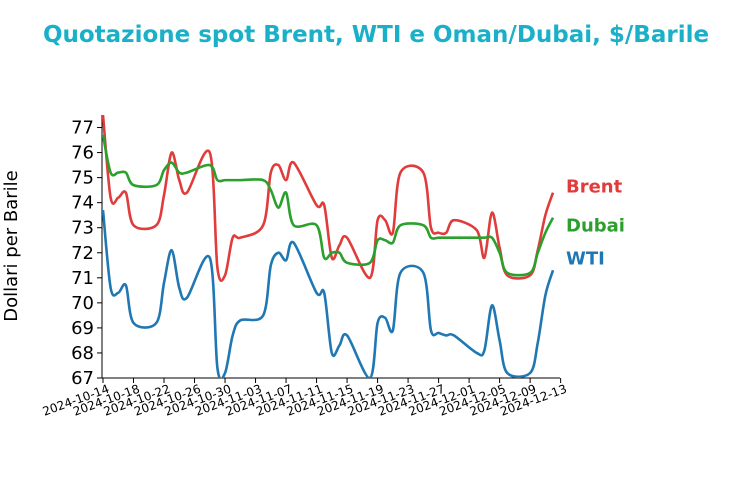 The image size is (752, 477). Describe the element at coordinates (82, 378) in the screenshot. I see `y-tick-label: 67` at that location.